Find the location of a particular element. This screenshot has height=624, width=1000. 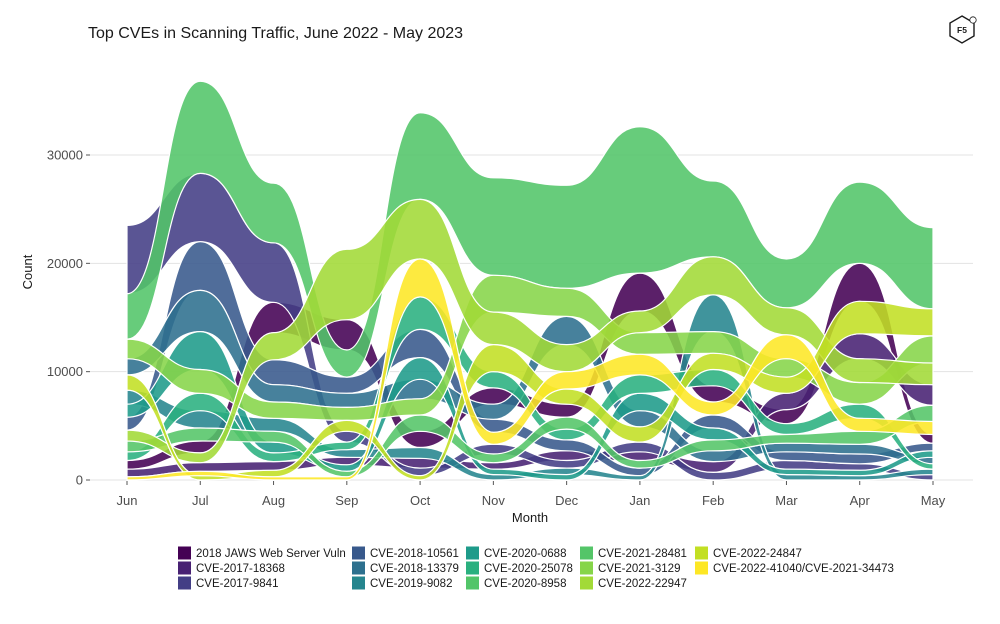

f5-logo: F5 is located at coordinates (963, 29).